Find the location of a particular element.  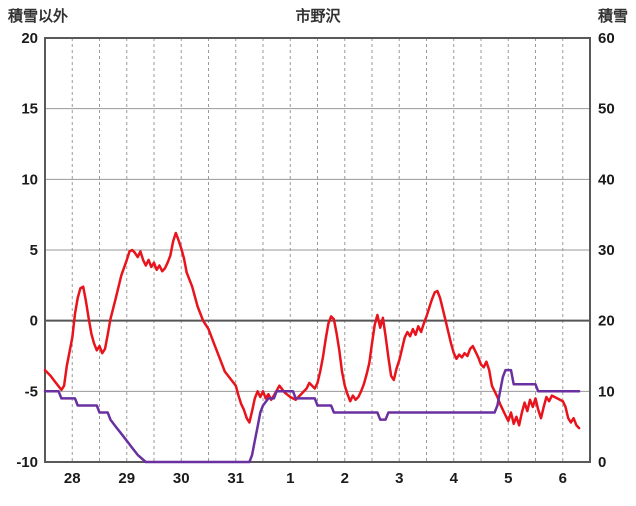

svg-text: 4 is located at coordinates (454, 478).